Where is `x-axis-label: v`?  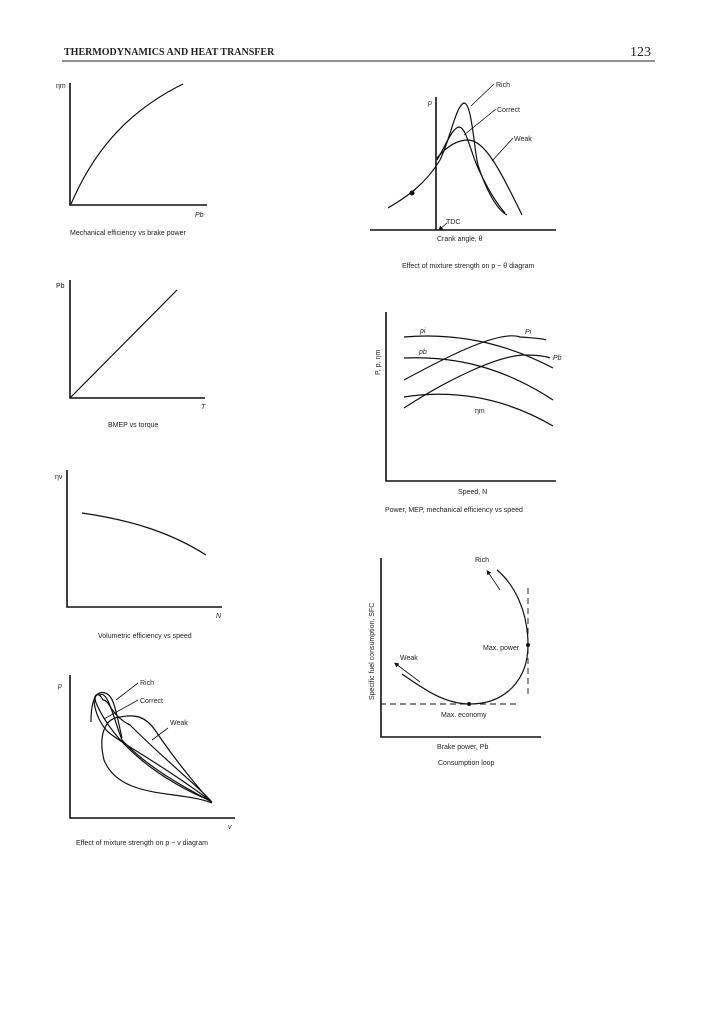 x-axis-label: v is located at coordinates (230, 827).